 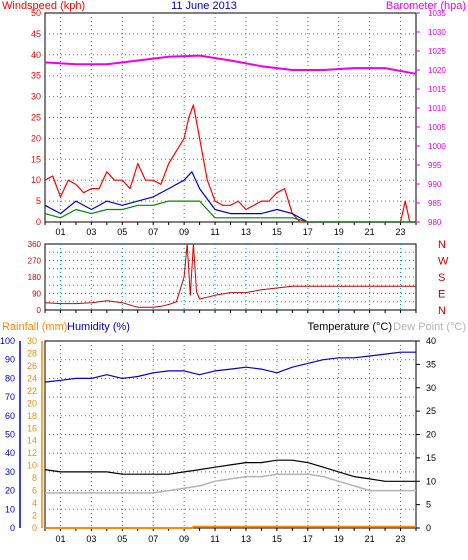 I want to click on humidity-tick-label: 30, so click(x=10, y=472).